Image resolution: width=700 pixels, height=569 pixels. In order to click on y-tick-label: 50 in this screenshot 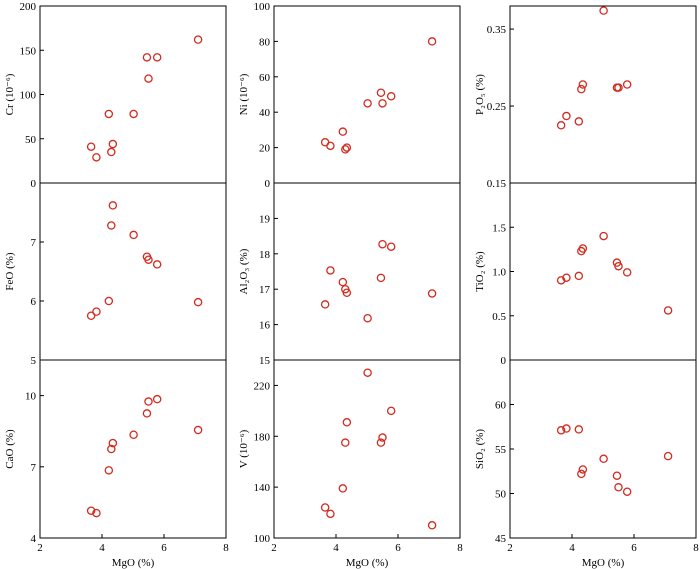, I will do `click(31, 140)`.